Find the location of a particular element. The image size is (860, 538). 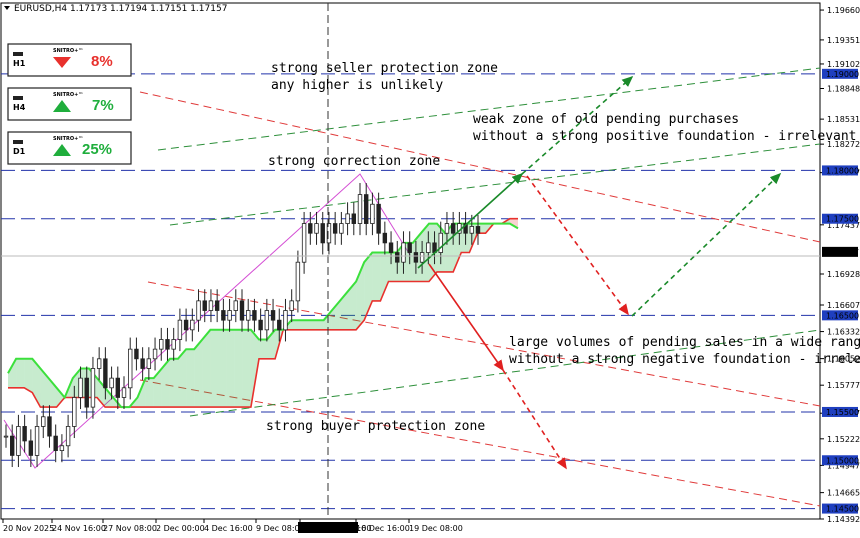

price-tick-label: 1.14947 is located at coordinates (843, 465).